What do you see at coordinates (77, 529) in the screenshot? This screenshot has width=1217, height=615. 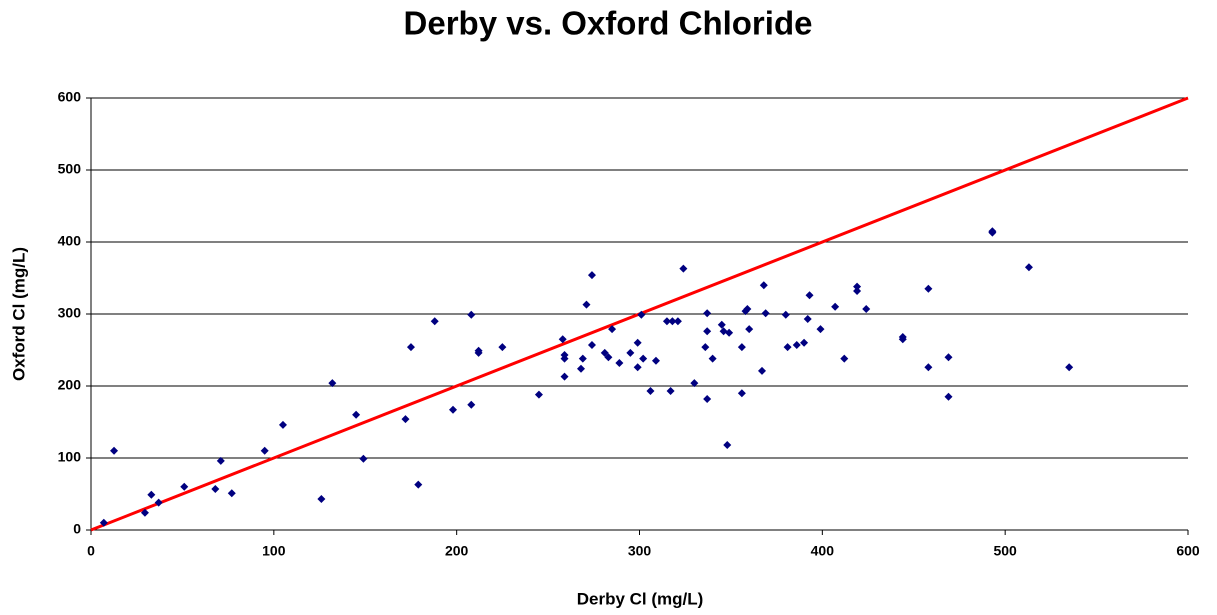 I see `y-tick-label: 0` at bounding box center [77, 529].